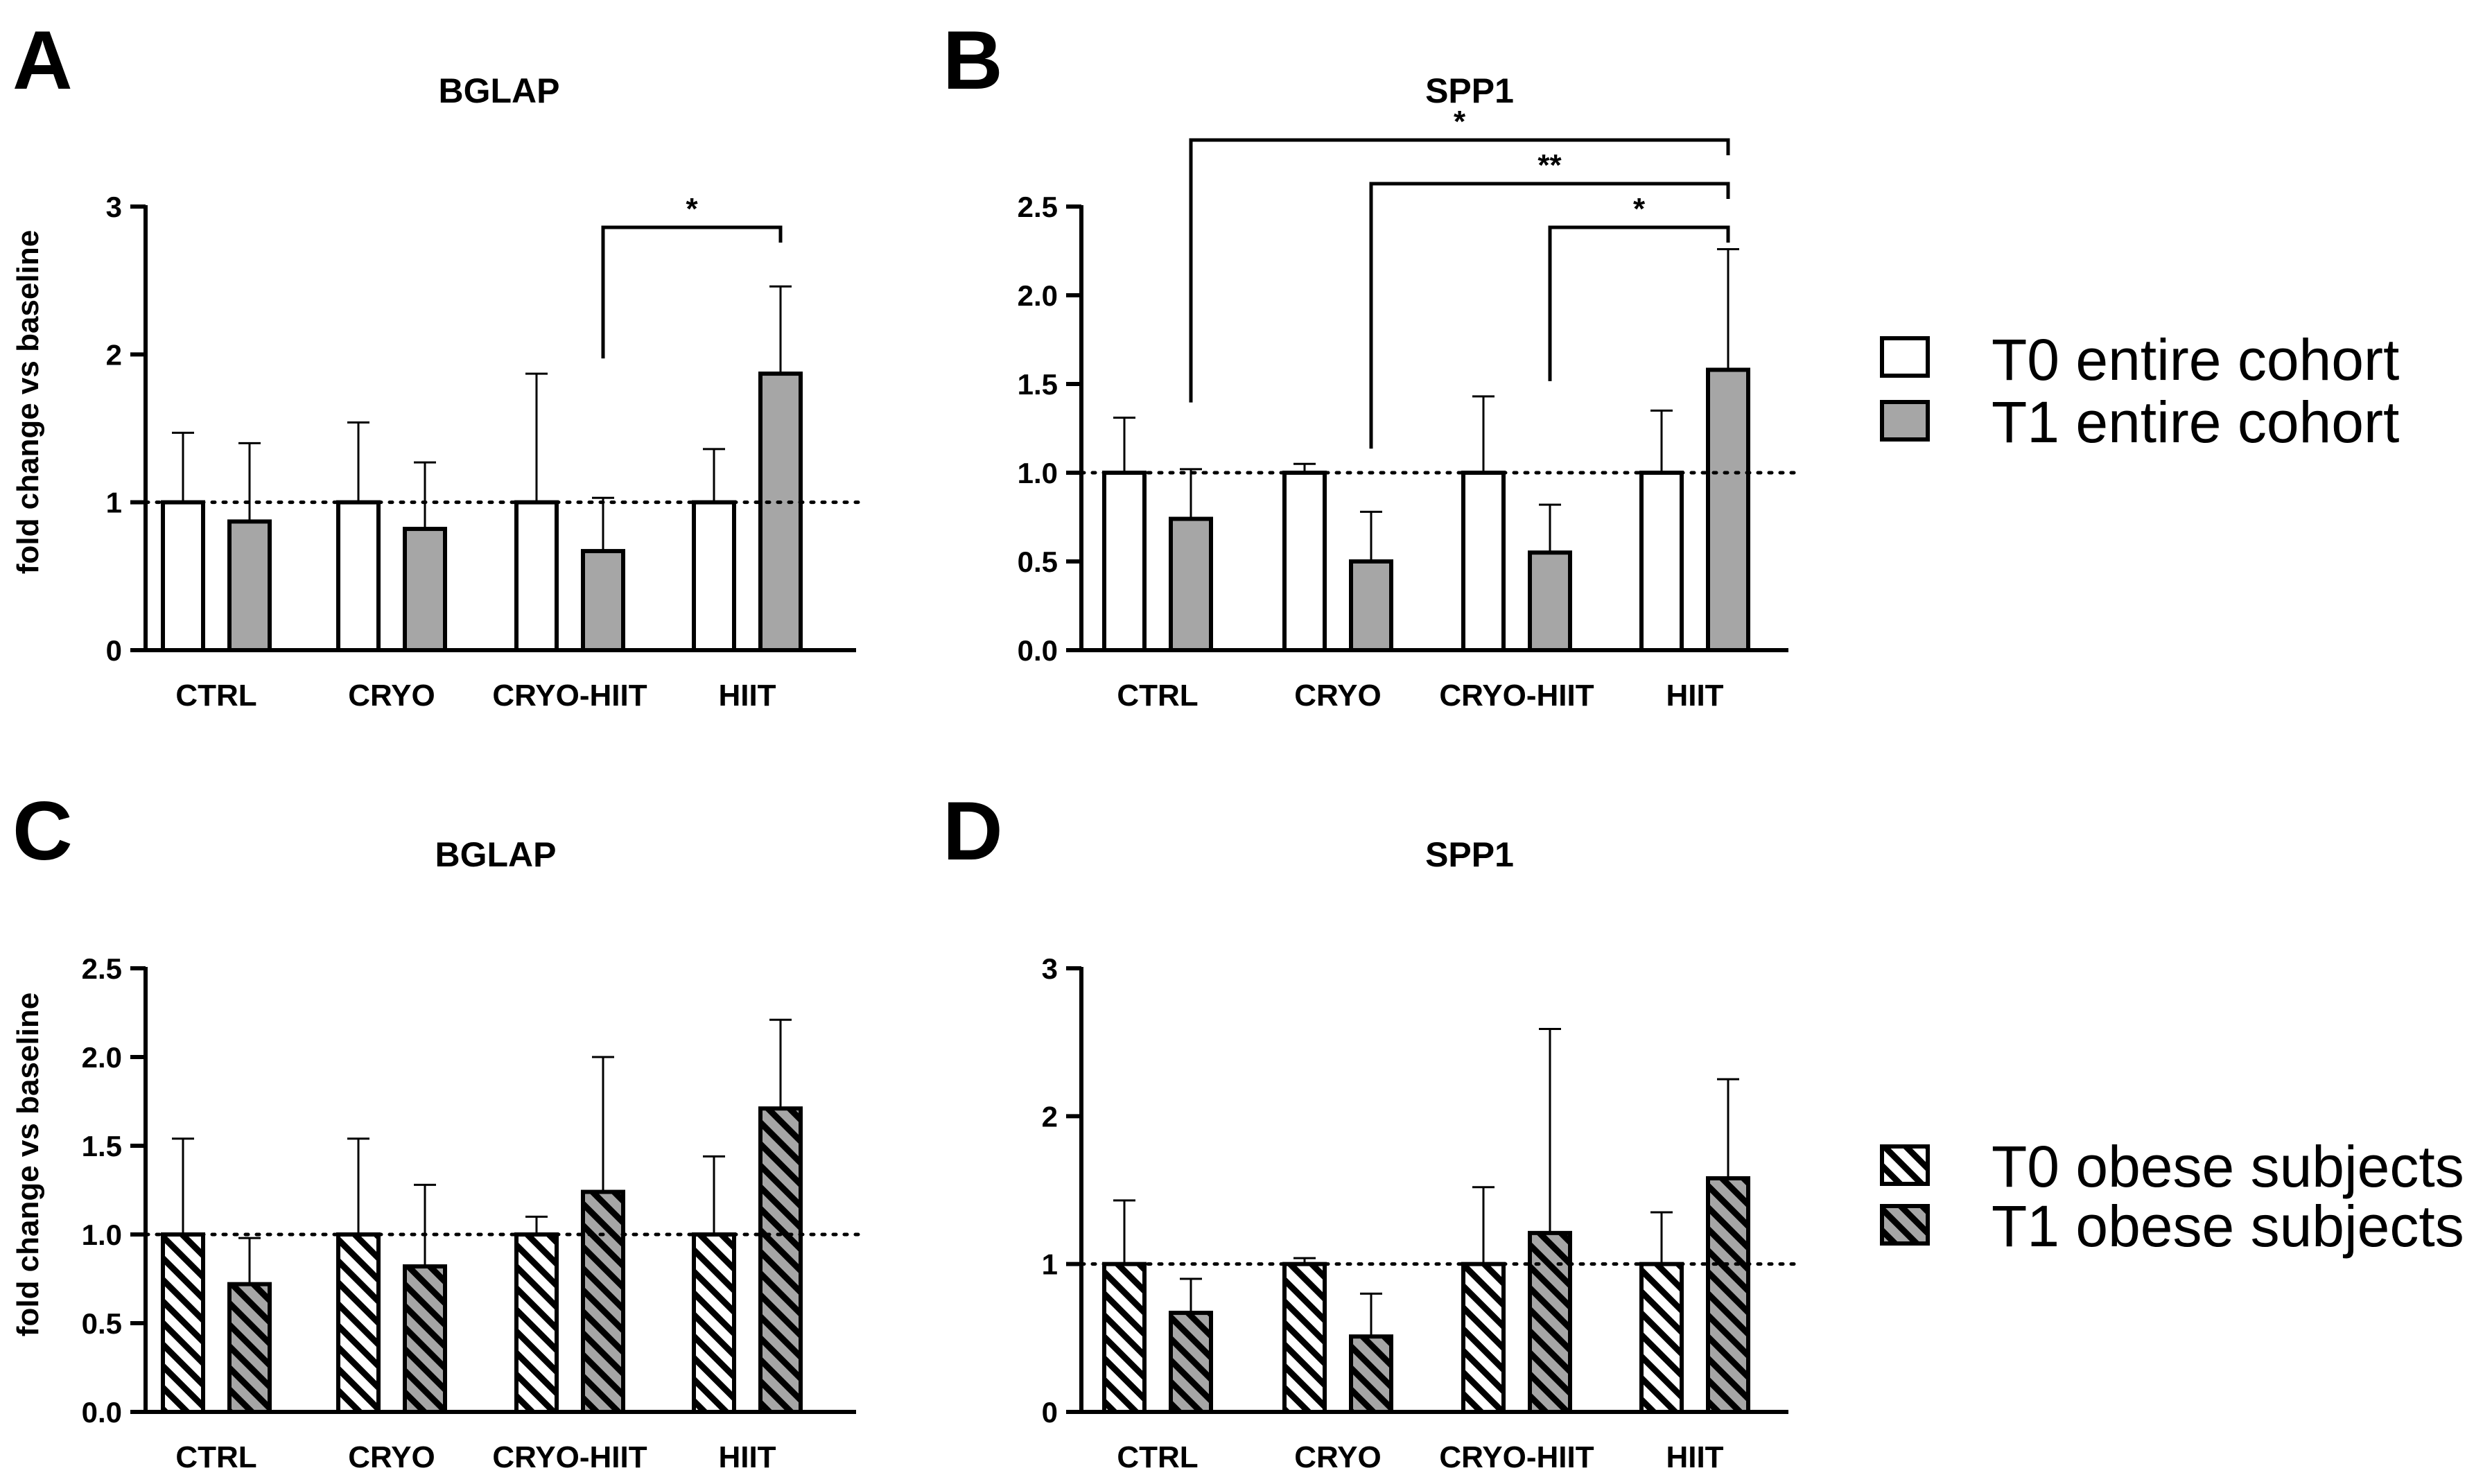 The image size is (2492, 1484). Describe the element at coordinates (714, 576) in the screenshot. I see `panel-a-bar-t0-hiit` at that location.